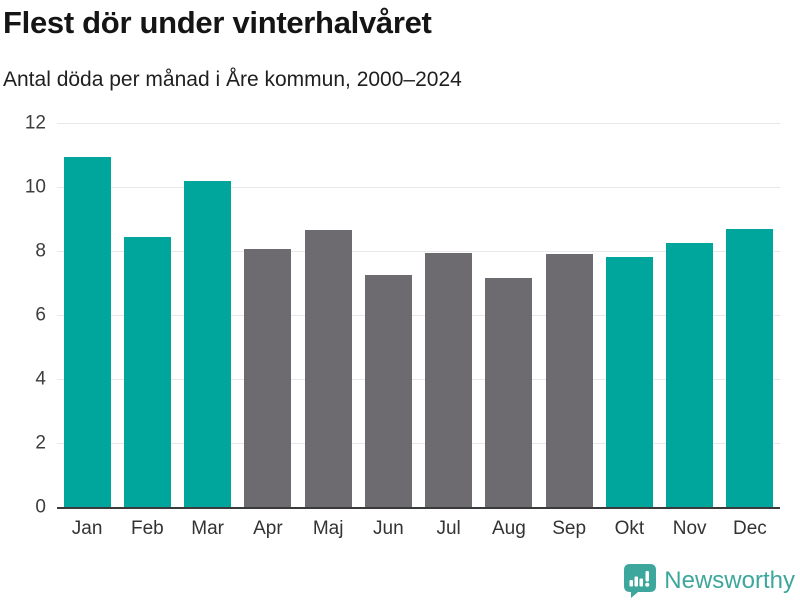 This screenshot has width=800, height=600. Describe the element at coordinates (509, 392) in the screenshot. I see `bar-aug` at that location.